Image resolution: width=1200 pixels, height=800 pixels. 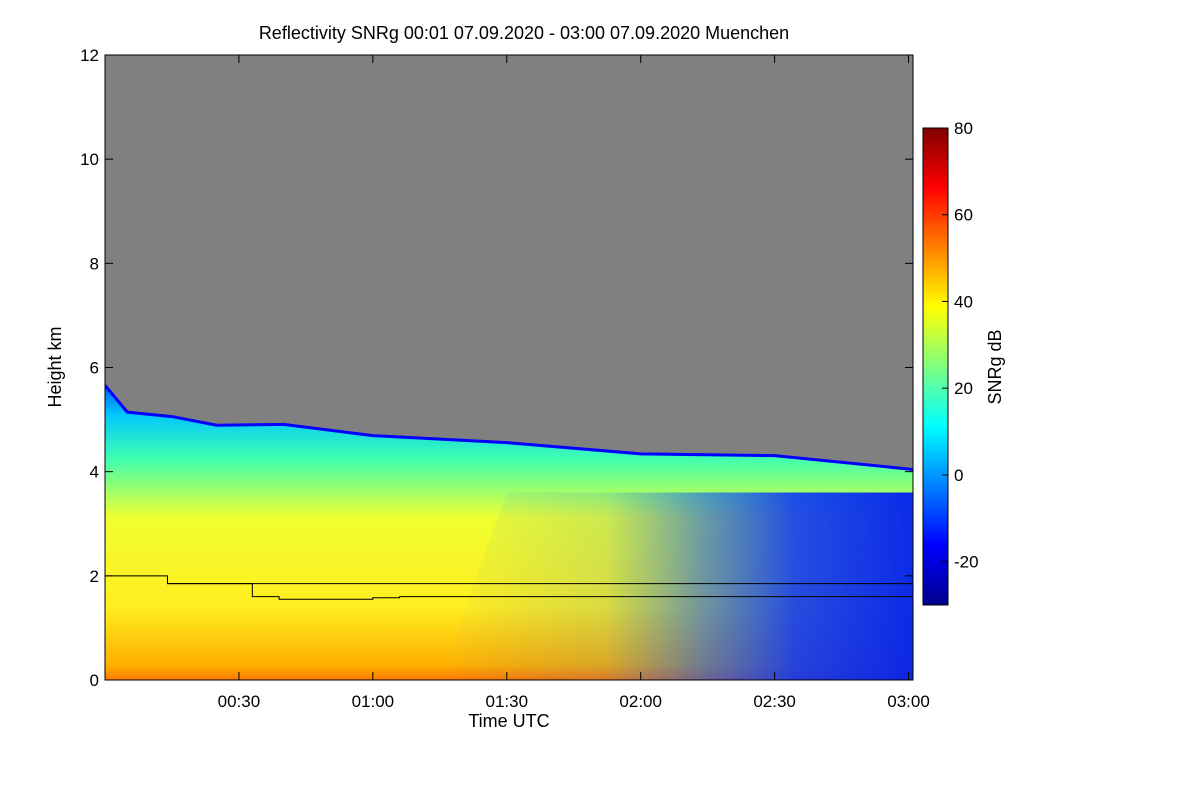 What do you see at coordinates (94, 472) in the screenshot?
I see `y-tick-label: 4` at bounding box center [94, 472].